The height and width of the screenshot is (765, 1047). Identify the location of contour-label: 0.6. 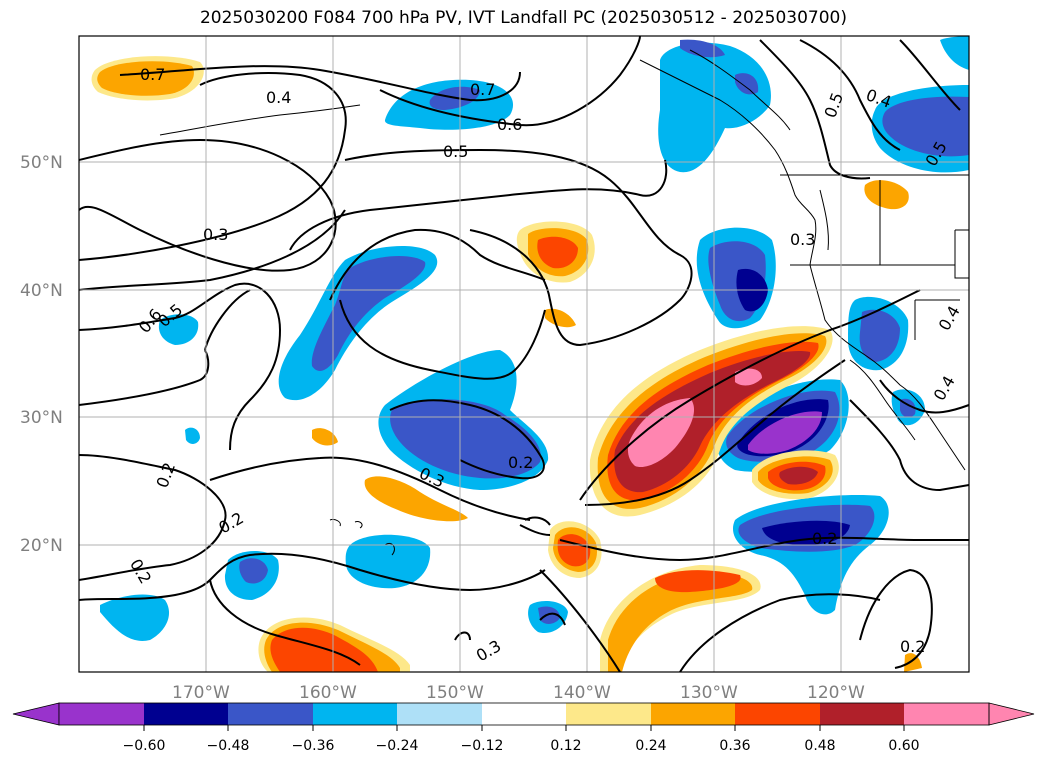
(509, 124).